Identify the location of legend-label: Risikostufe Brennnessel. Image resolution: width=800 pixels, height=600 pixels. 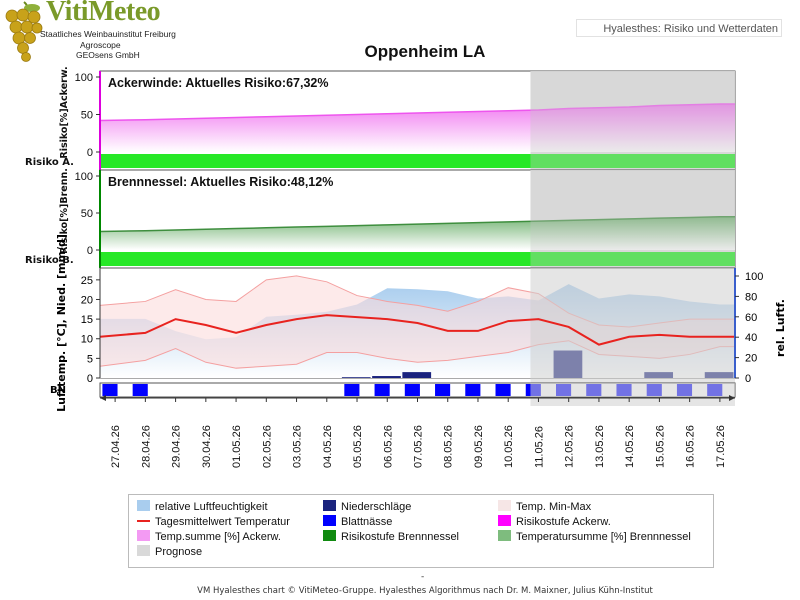
(400, 537).